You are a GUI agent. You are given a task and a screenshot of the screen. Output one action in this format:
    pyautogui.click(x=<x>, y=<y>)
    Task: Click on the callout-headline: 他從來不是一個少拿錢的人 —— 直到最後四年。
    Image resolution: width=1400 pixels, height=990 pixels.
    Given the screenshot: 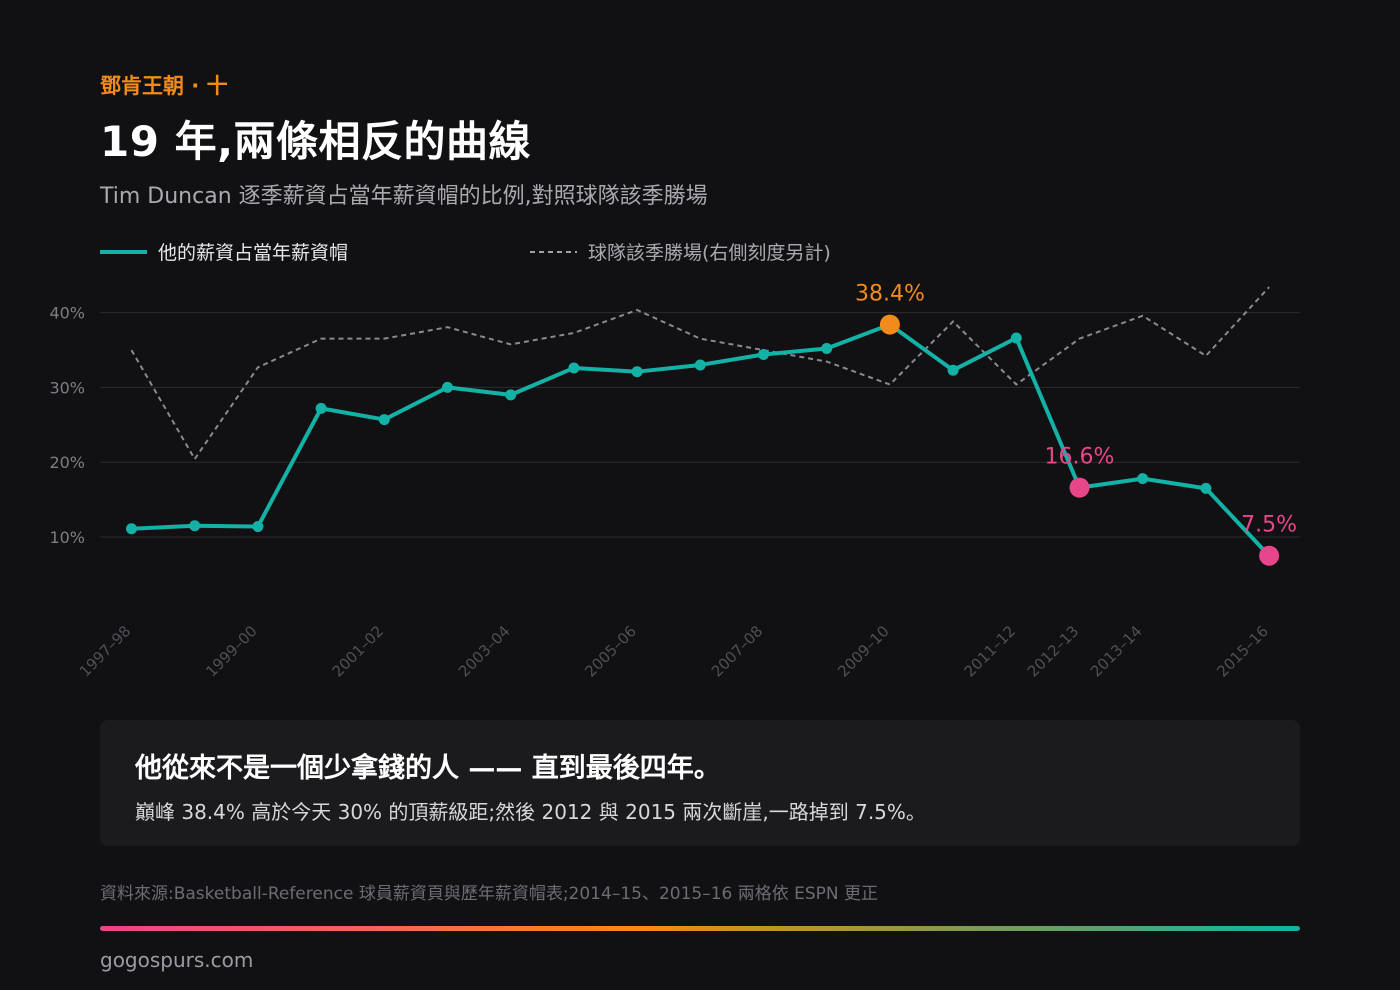 What is the action you would take?
    pyautogui.click(x=428, y=768)
    